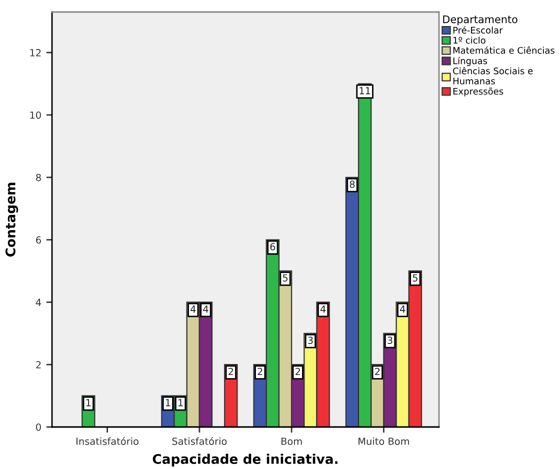  Describe the element at coordinates (107, 441) in the screenshot. I see `x-tick-label: Insatisfatório` at that location.